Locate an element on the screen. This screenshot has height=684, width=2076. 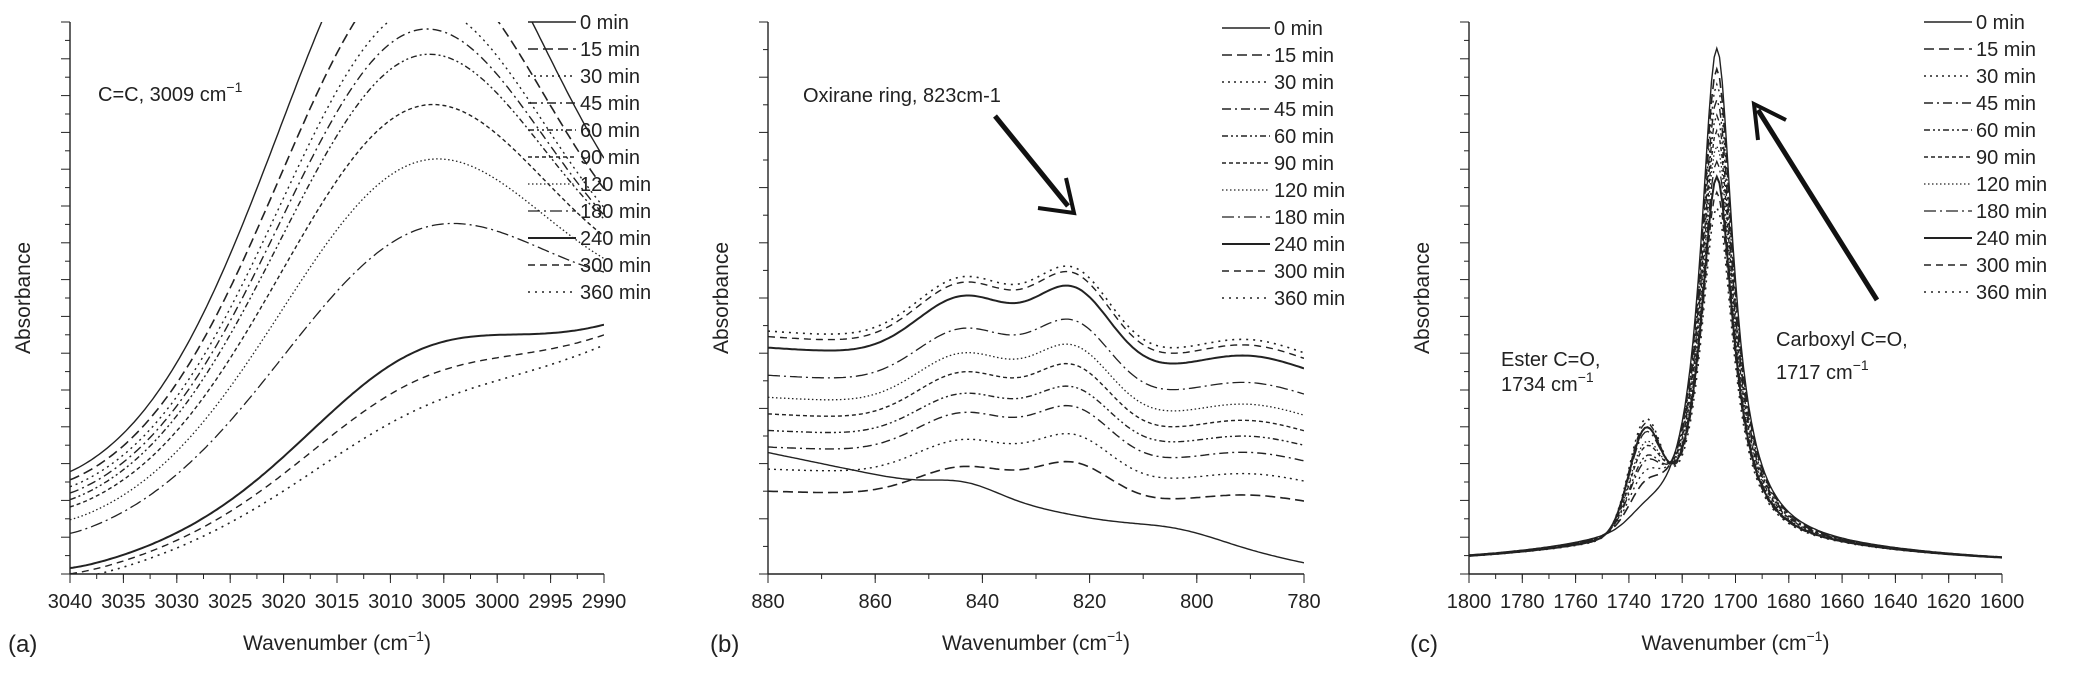
x-tick-label: 3020 is located at coordinates (283, 602).